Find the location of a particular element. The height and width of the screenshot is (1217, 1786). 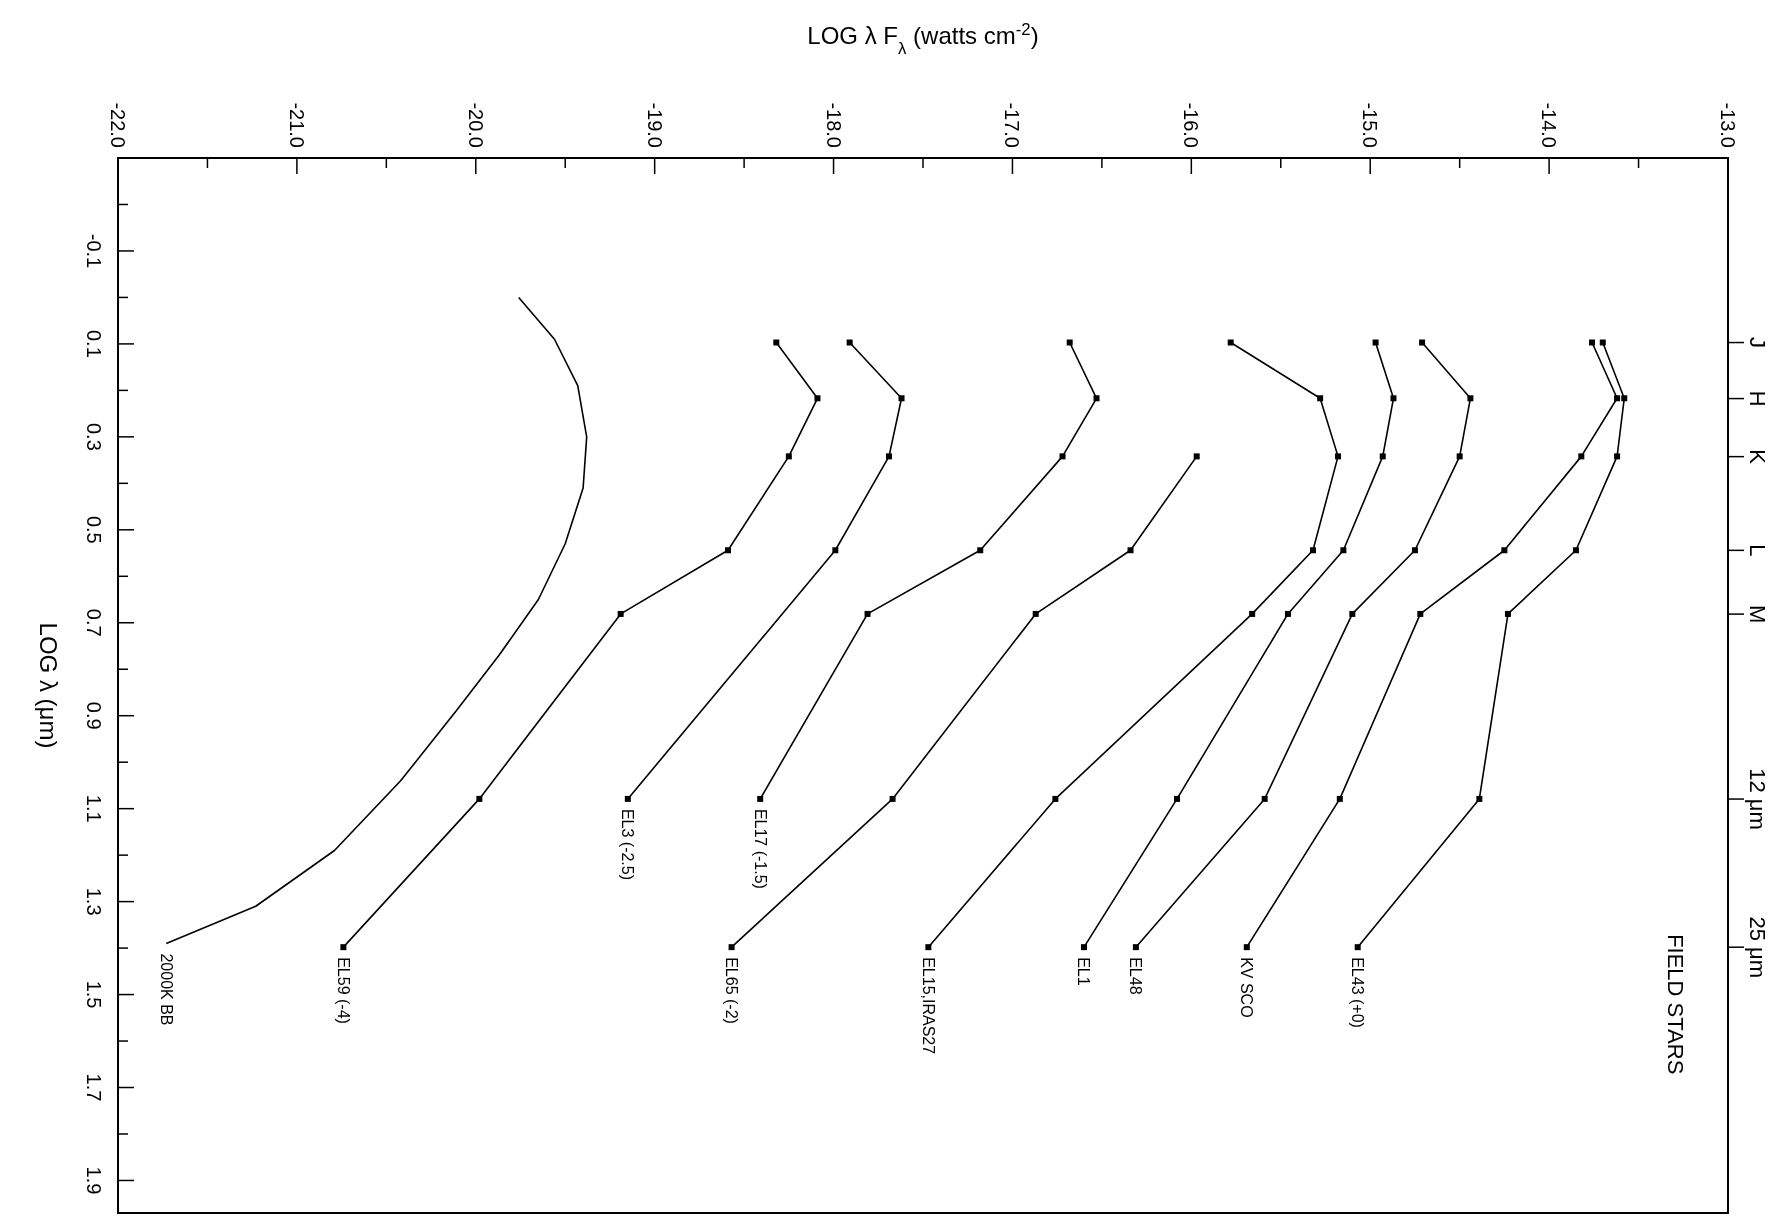

y-tick-label: 1.7 is located at coordinates (94, 1087).